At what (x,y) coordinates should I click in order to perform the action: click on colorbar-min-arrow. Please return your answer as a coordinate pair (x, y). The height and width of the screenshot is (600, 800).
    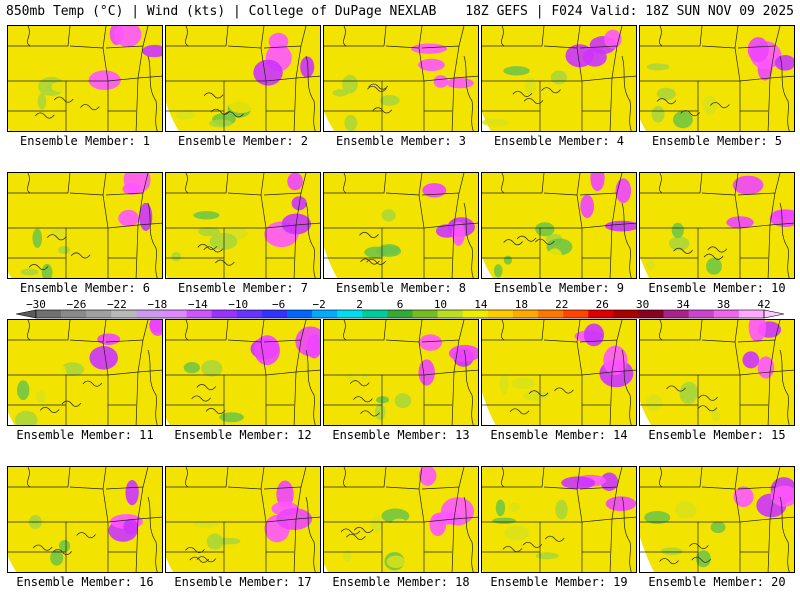
    Looking at the image, I should click on (26, 314).